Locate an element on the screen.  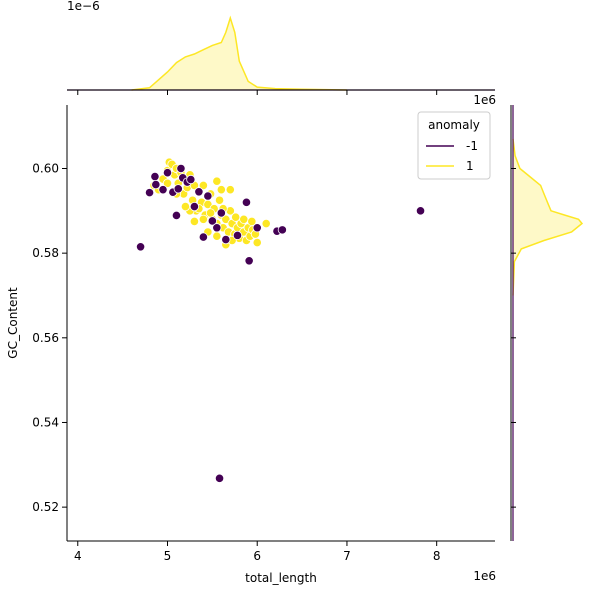
marginal-x-density-line is located at coordinates (239, 53).